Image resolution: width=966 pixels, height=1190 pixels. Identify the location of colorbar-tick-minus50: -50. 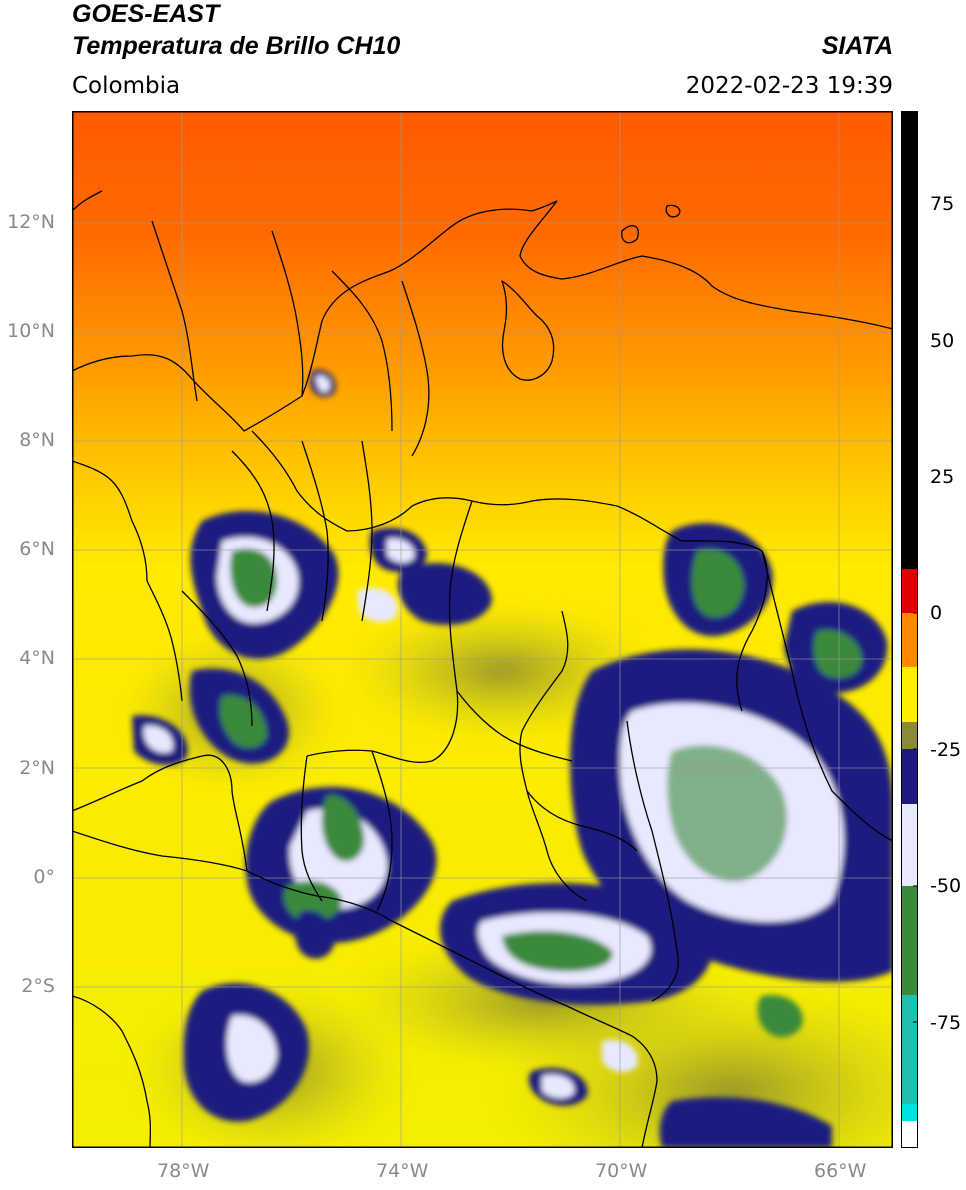
(946, 886).